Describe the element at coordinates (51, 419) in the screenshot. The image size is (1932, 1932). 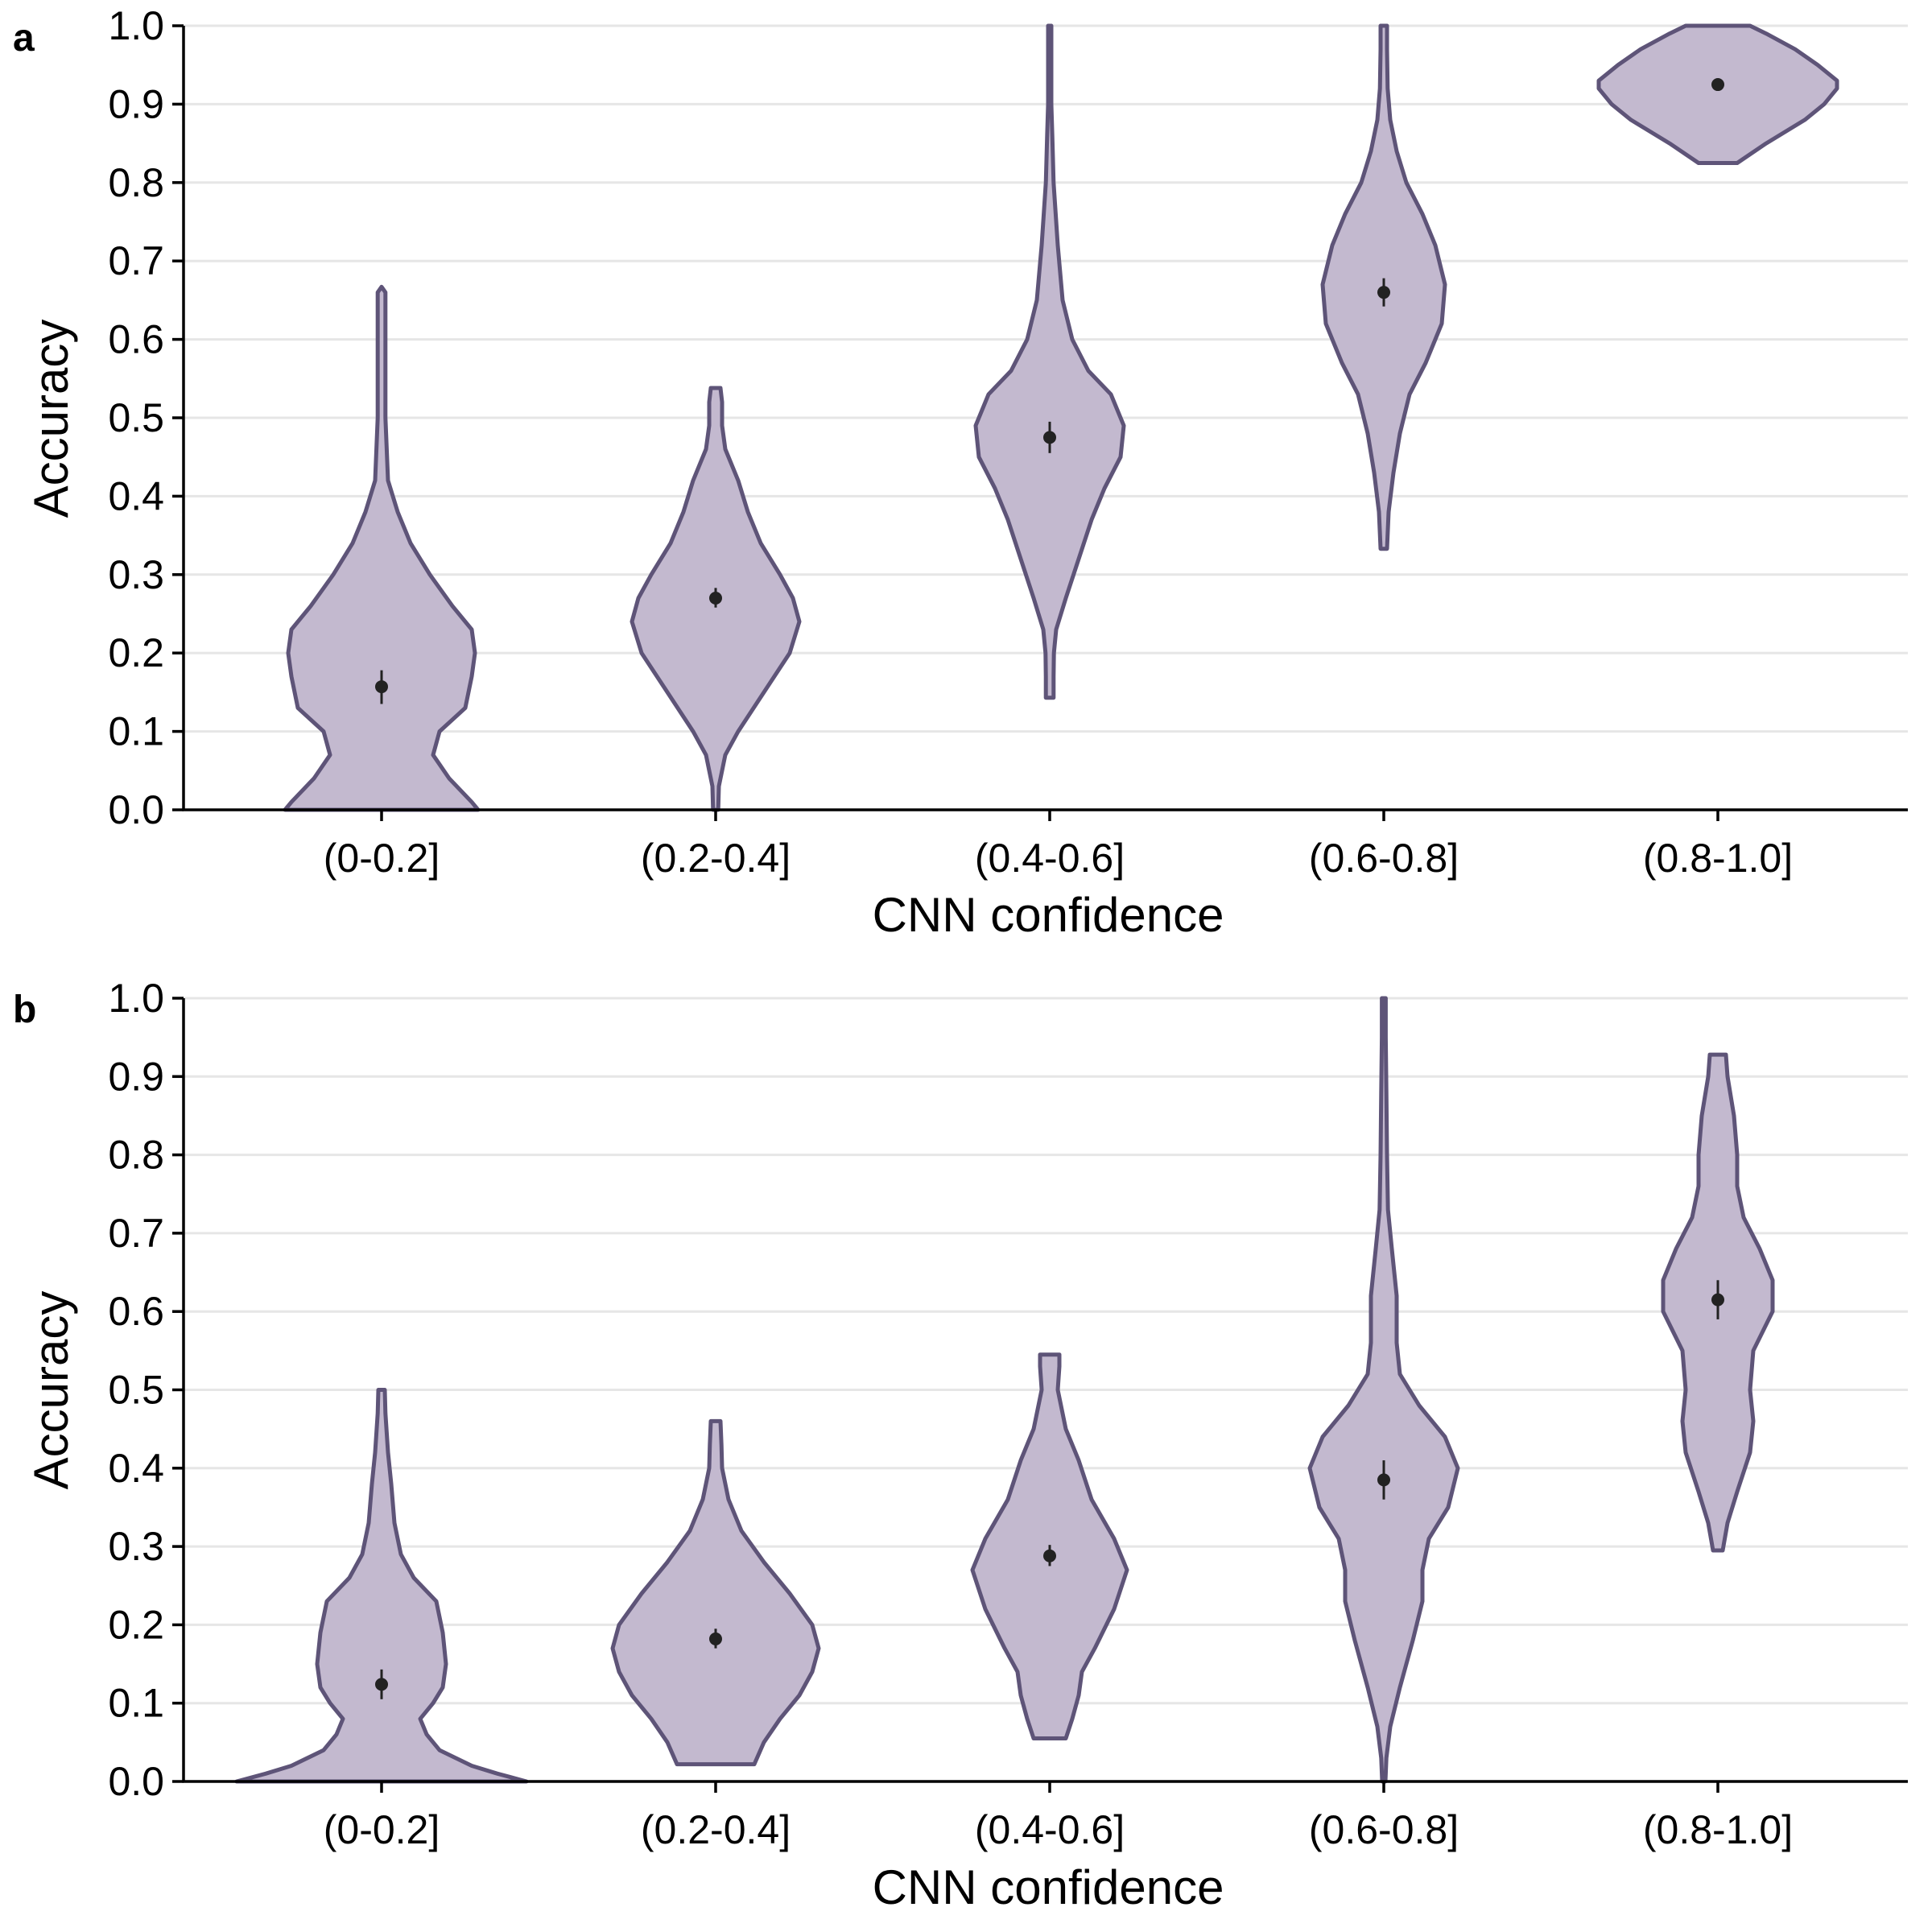
I see `panel-a-y-axis-title: Accuracy` at that location.